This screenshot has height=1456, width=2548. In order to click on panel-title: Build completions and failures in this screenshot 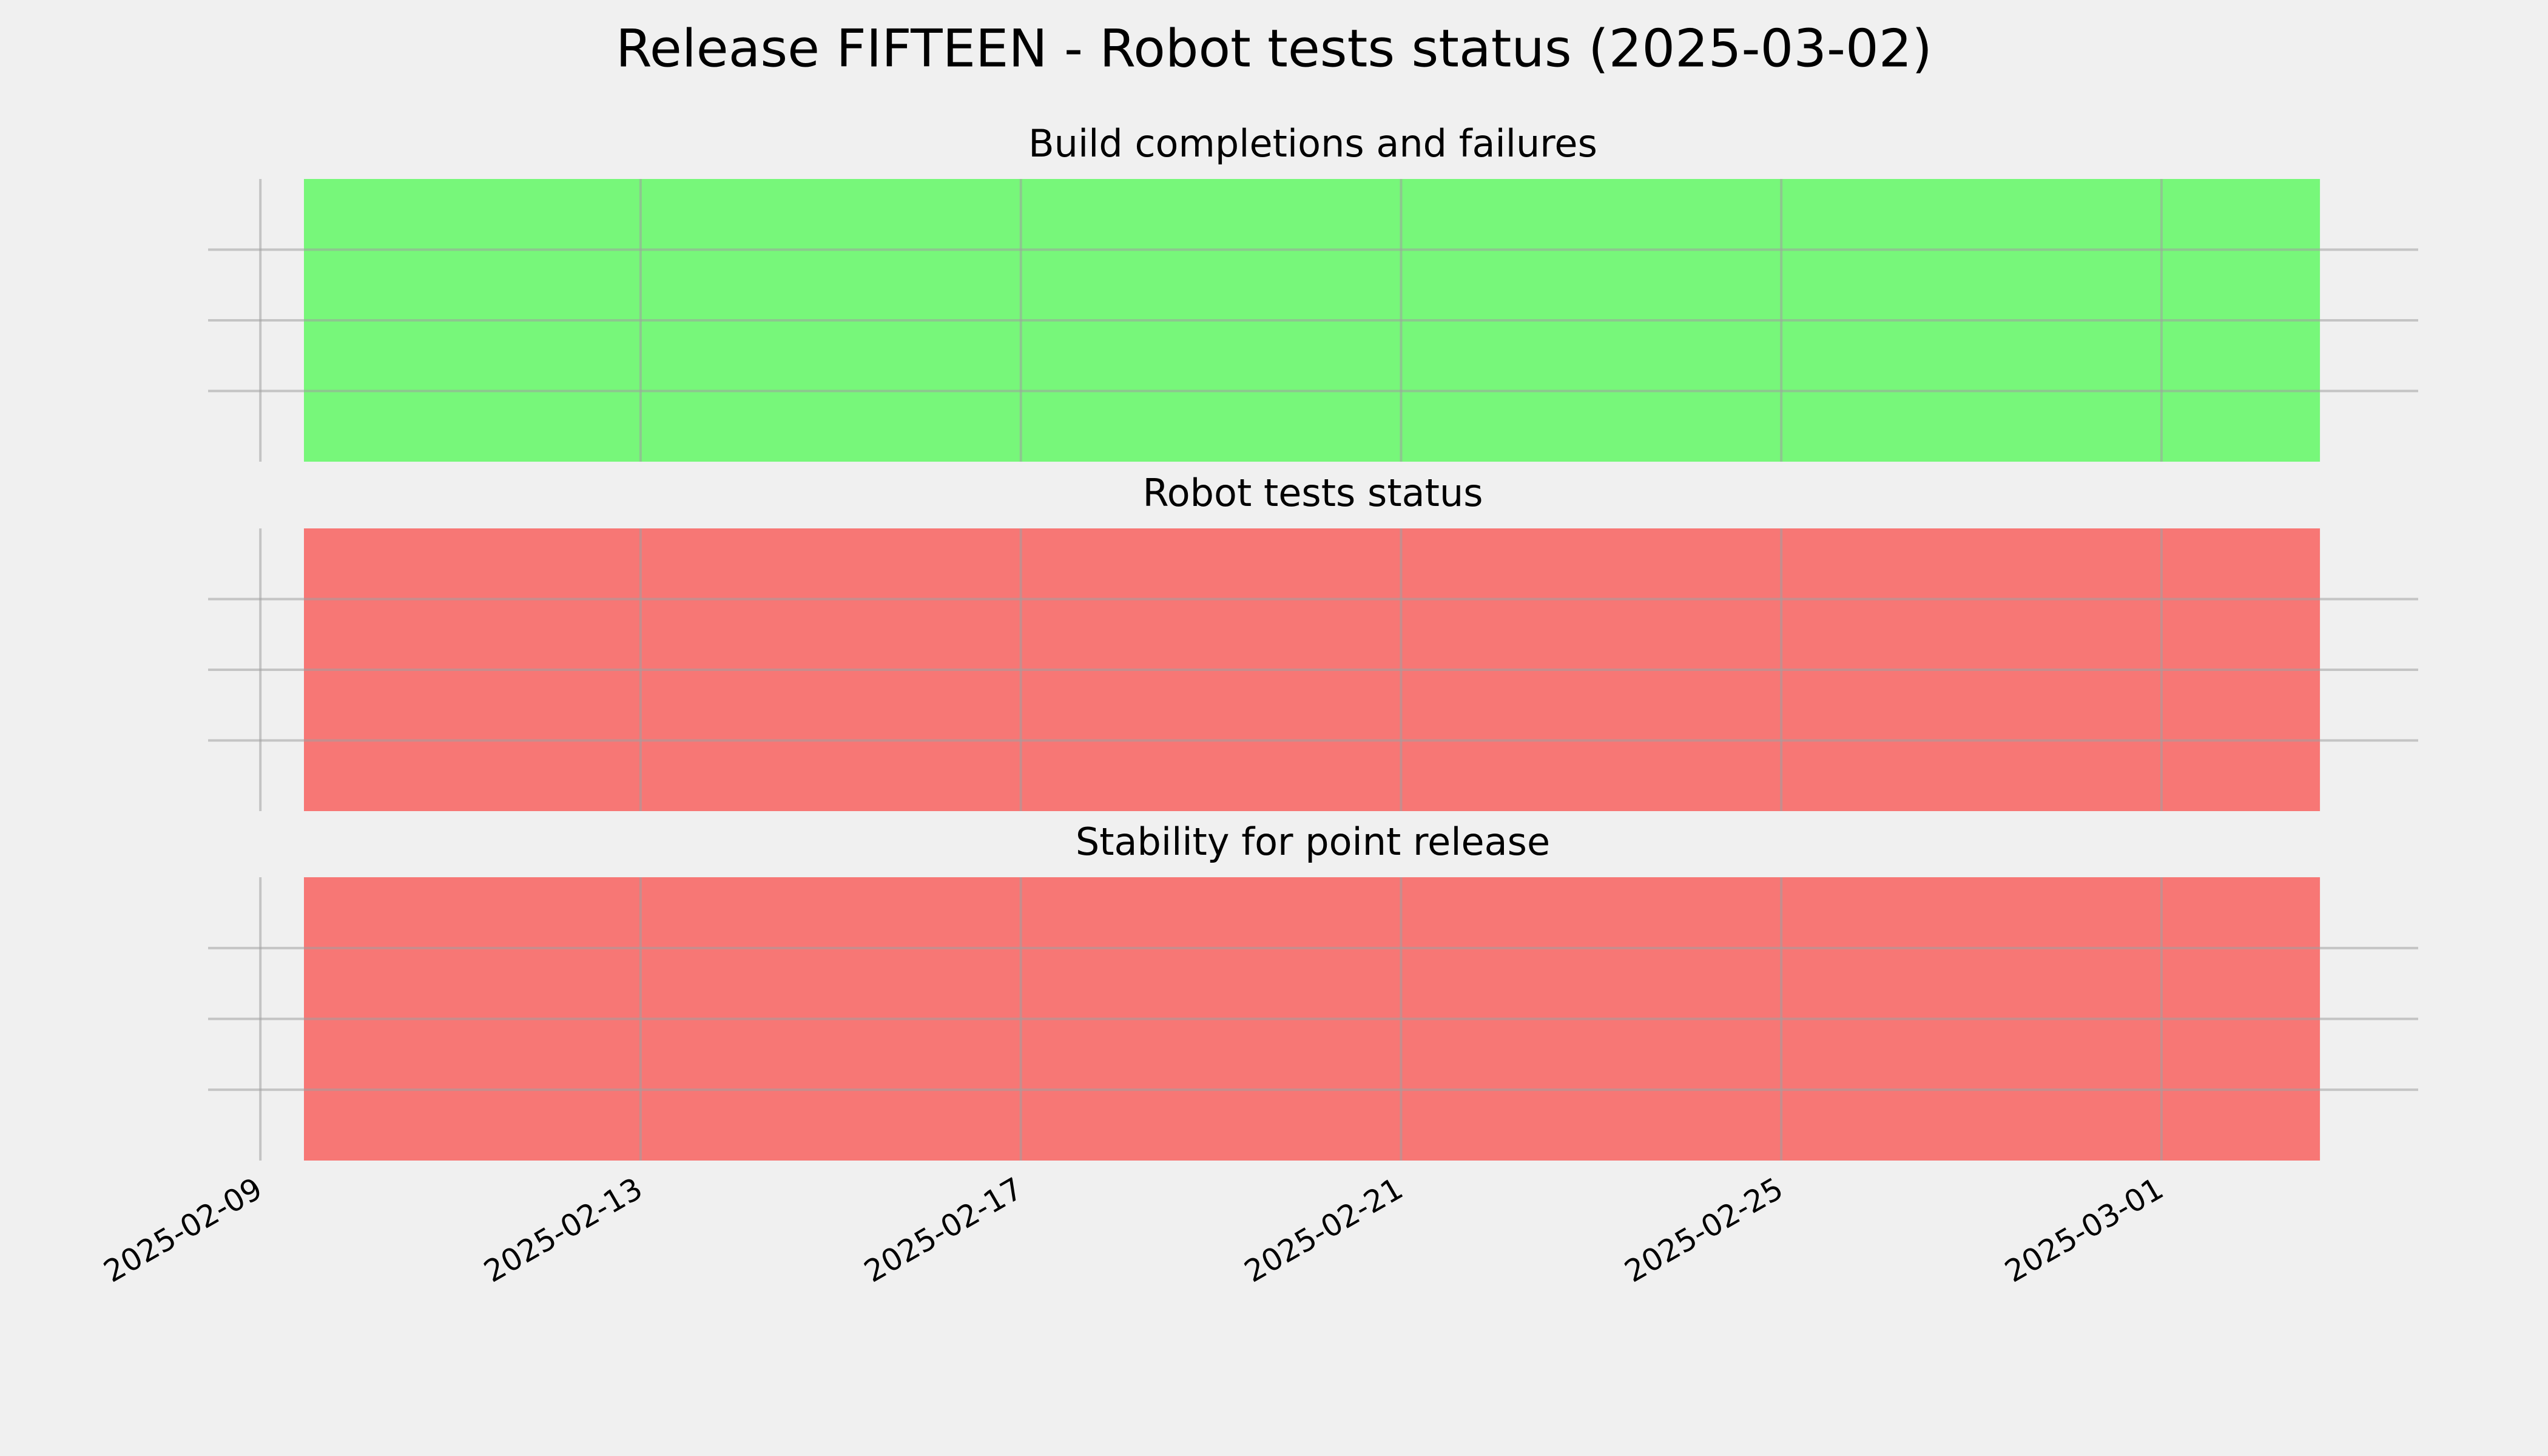, I will do `click(1312, 143)`.